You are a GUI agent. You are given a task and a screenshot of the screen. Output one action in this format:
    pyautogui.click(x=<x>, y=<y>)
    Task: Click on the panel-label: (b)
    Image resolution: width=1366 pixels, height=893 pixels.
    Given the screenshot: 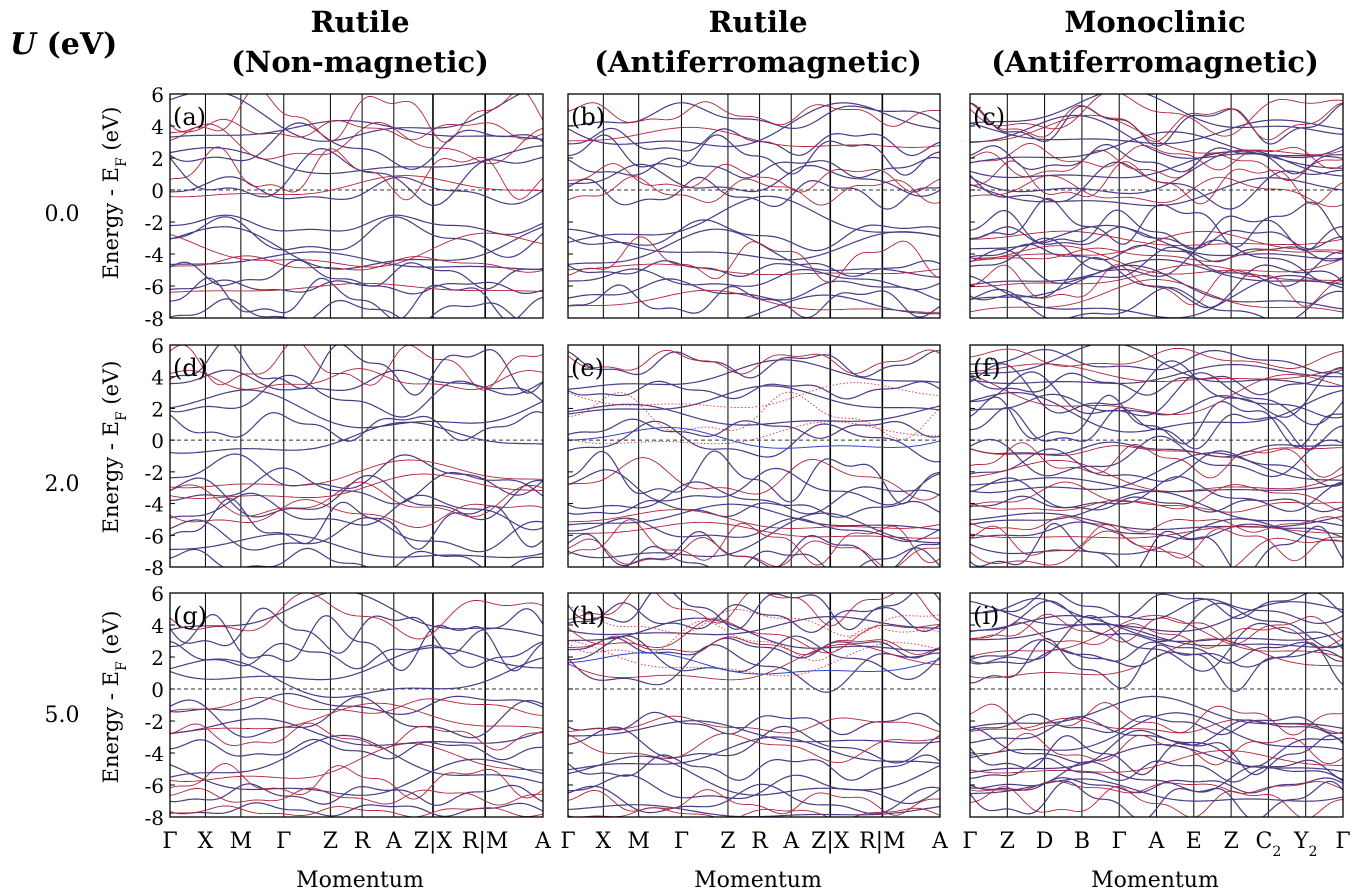 What is the action you would take?
    pyautogui.click(x=588, y=117)
    